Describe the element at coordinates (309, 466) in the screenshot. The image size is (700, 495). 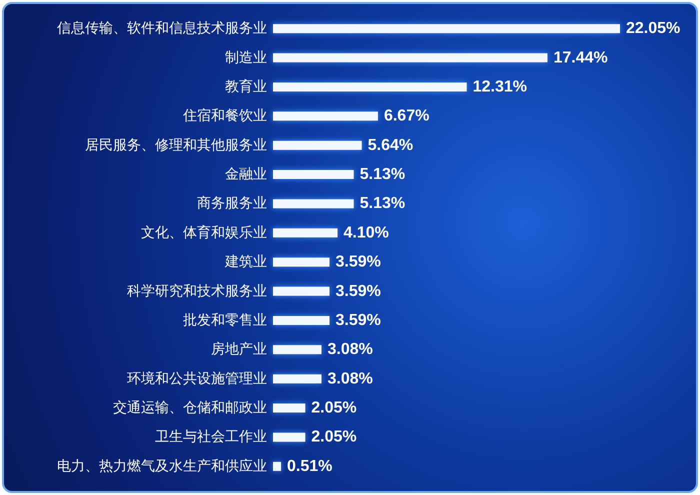
I see `data-label: 0.51%` at that location.